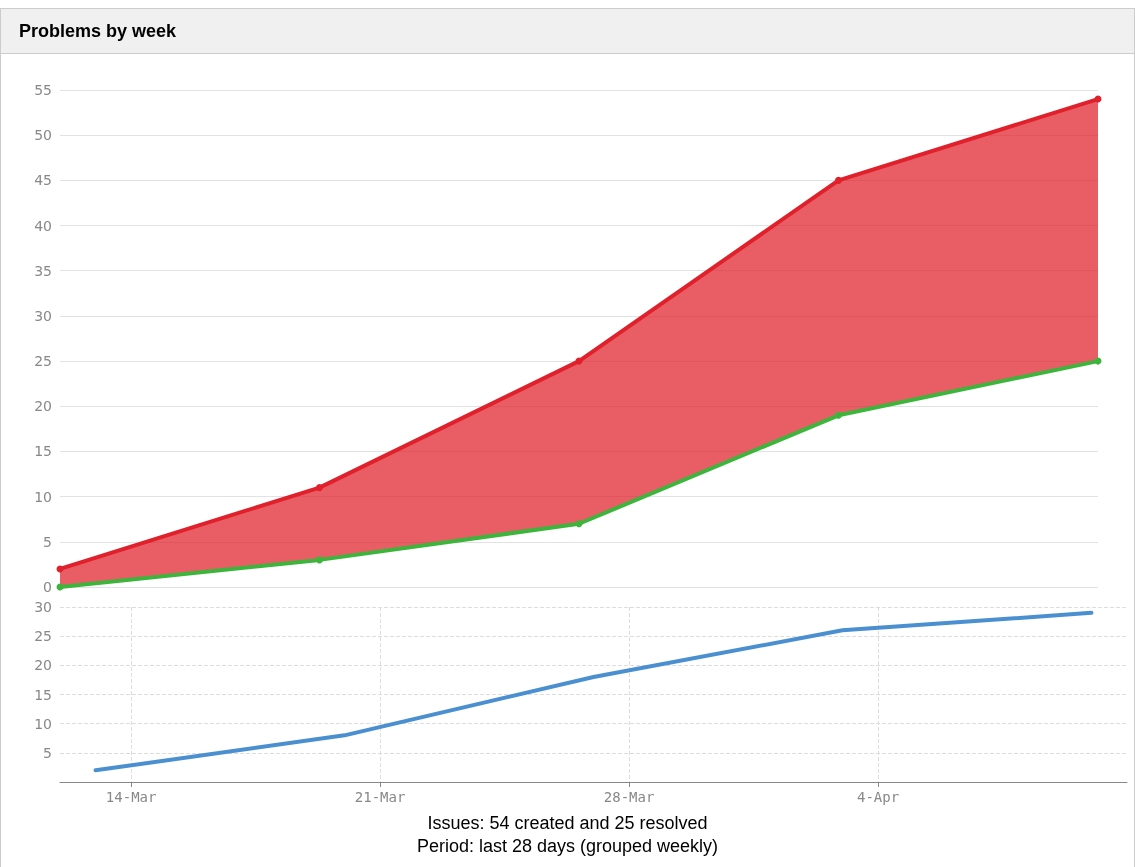 The image size is (1135, 867). Describe the element at coordinates (43, 180) in the screenshot. I see `y-tick-label: 45` at that location.